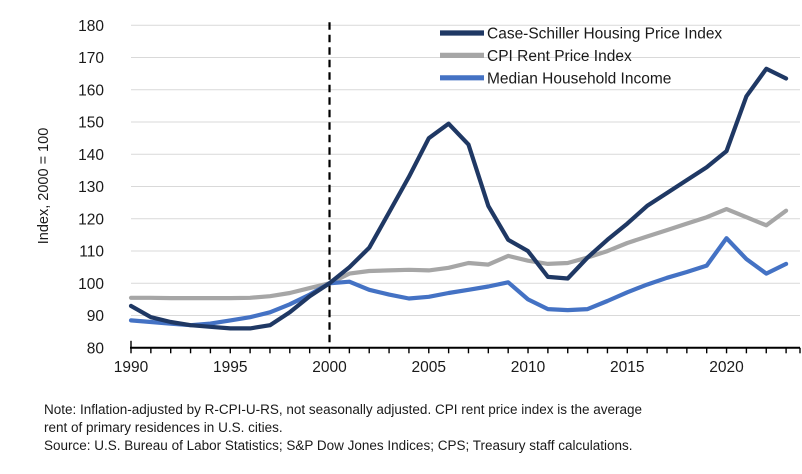 The width and height of the screenshot is (802, 474). What do you see at coordinates (91, 90) in the screenshot?
I see `y-tick-label: 160` at bounding box center [91, 90].